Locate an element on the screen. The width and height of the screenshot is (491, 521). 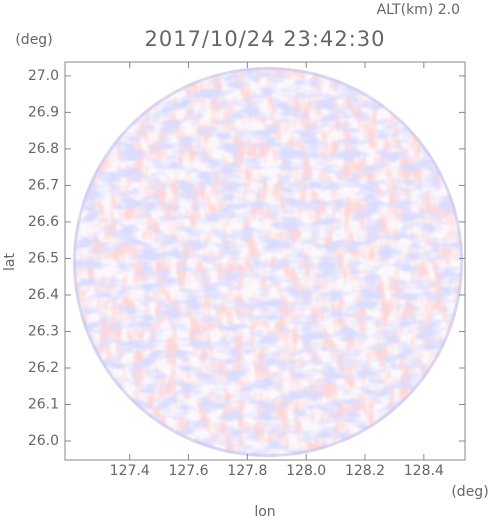
x-tick-label: 127.8 is located at coordinates (247, 471).